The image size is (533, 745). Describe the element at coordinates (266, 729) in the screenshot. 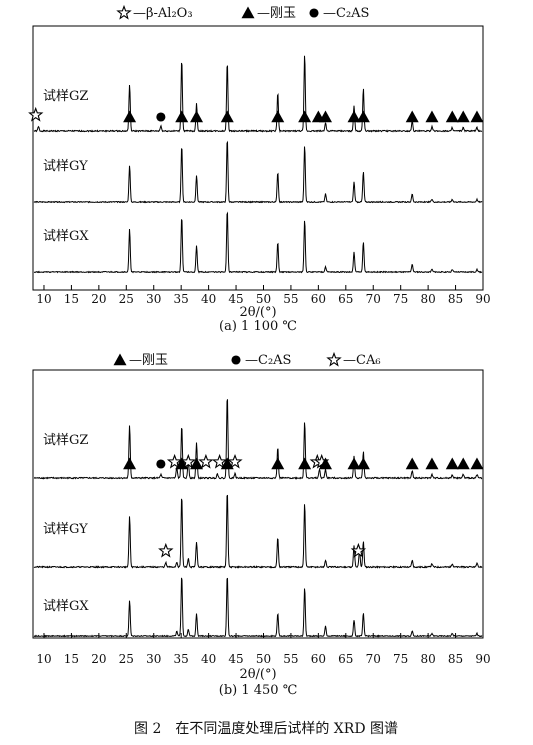

I see `figure-caption: 图 2 在不同温度处理后试样的 XRD 图谱` at that location.